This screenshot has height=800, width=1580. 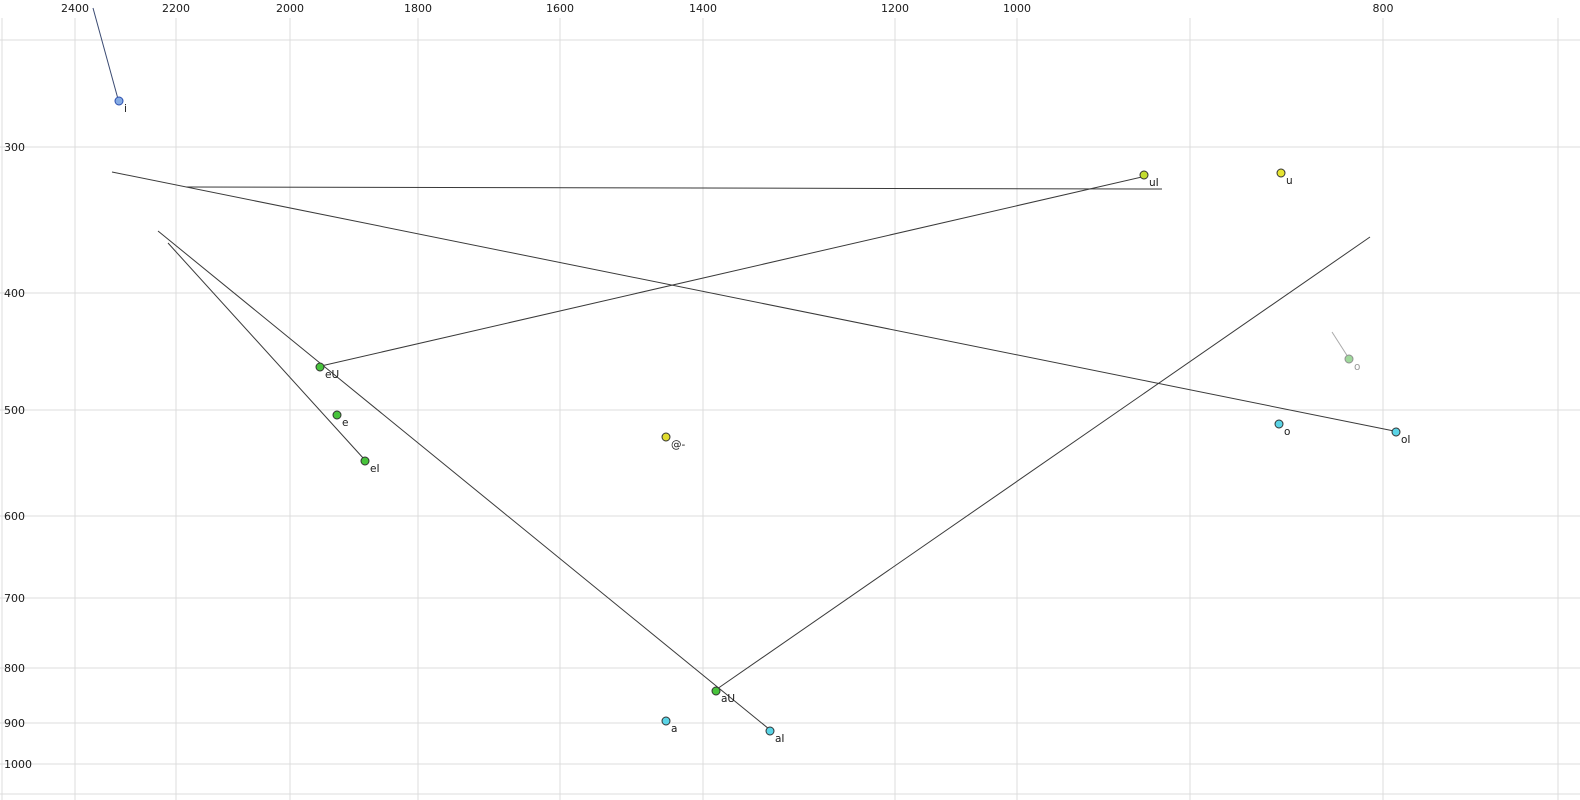 What do you see at coordinates (1396, 432) in the screenshot?
I see `vowel-point-oI` at bounding box center [1396, 432].